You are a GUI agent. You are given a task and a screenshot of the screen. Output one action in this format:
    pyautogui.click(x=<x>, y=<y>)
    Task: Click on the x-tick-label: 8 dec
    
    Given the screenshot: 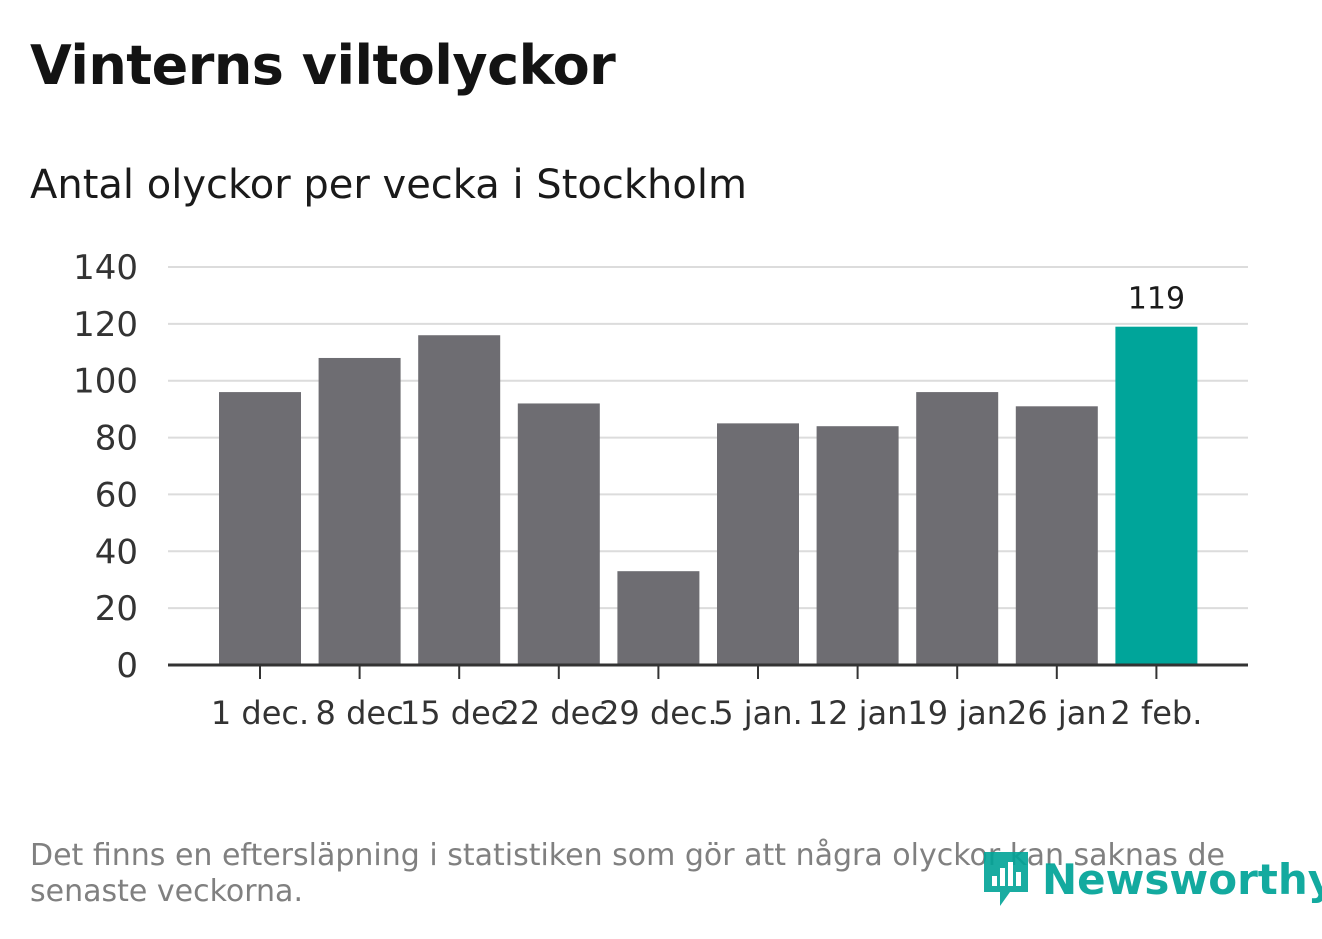 What is the action you would take?
    pyautogui.click(x=360, y=713)
    